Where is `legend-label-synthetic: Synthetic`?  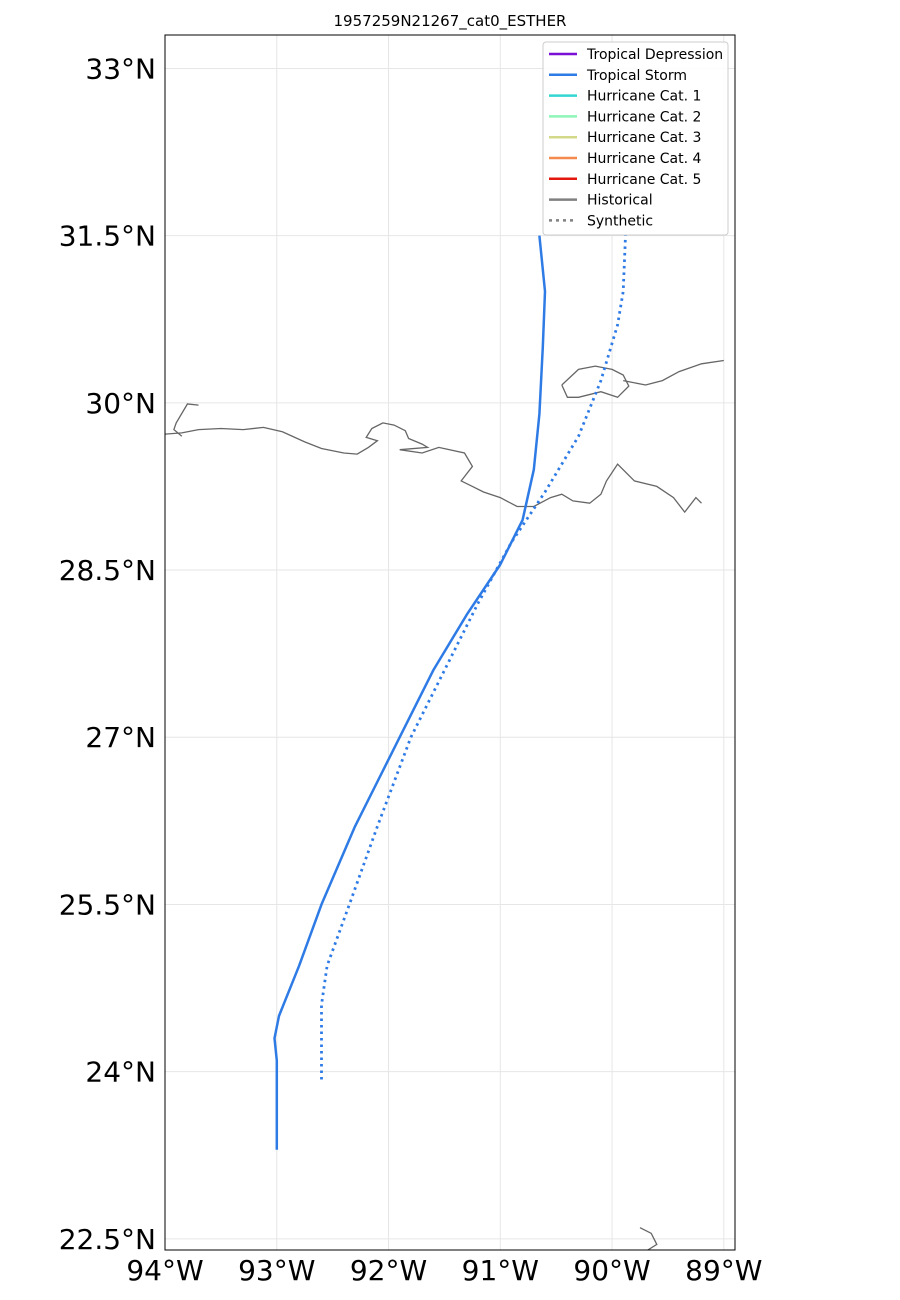
legend-label-synthetic: Synthetic is located at coordinates (620, 221).